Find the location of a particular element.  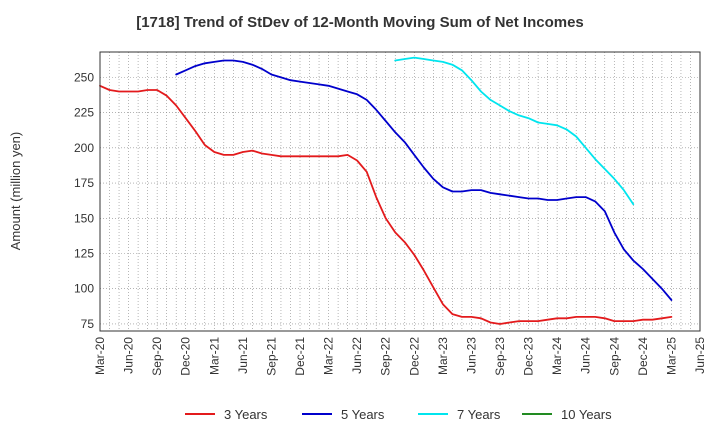

x-tick-label: Sep-21 is located at coordinates (271, 356).